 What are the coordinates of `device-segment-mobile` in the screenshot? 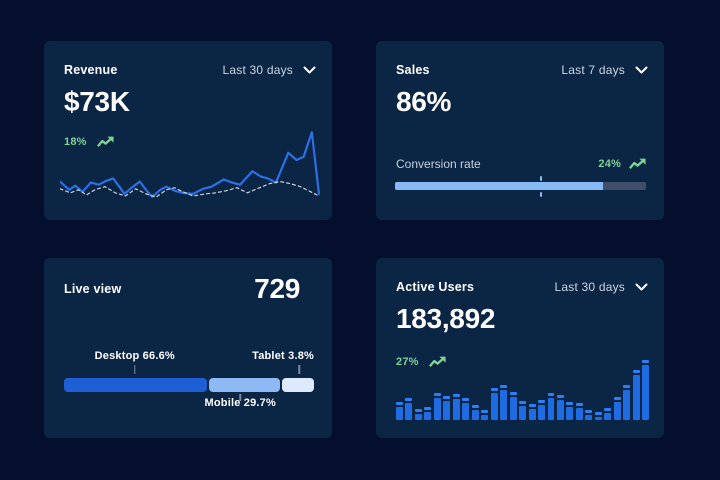 It's located at (244, 385).